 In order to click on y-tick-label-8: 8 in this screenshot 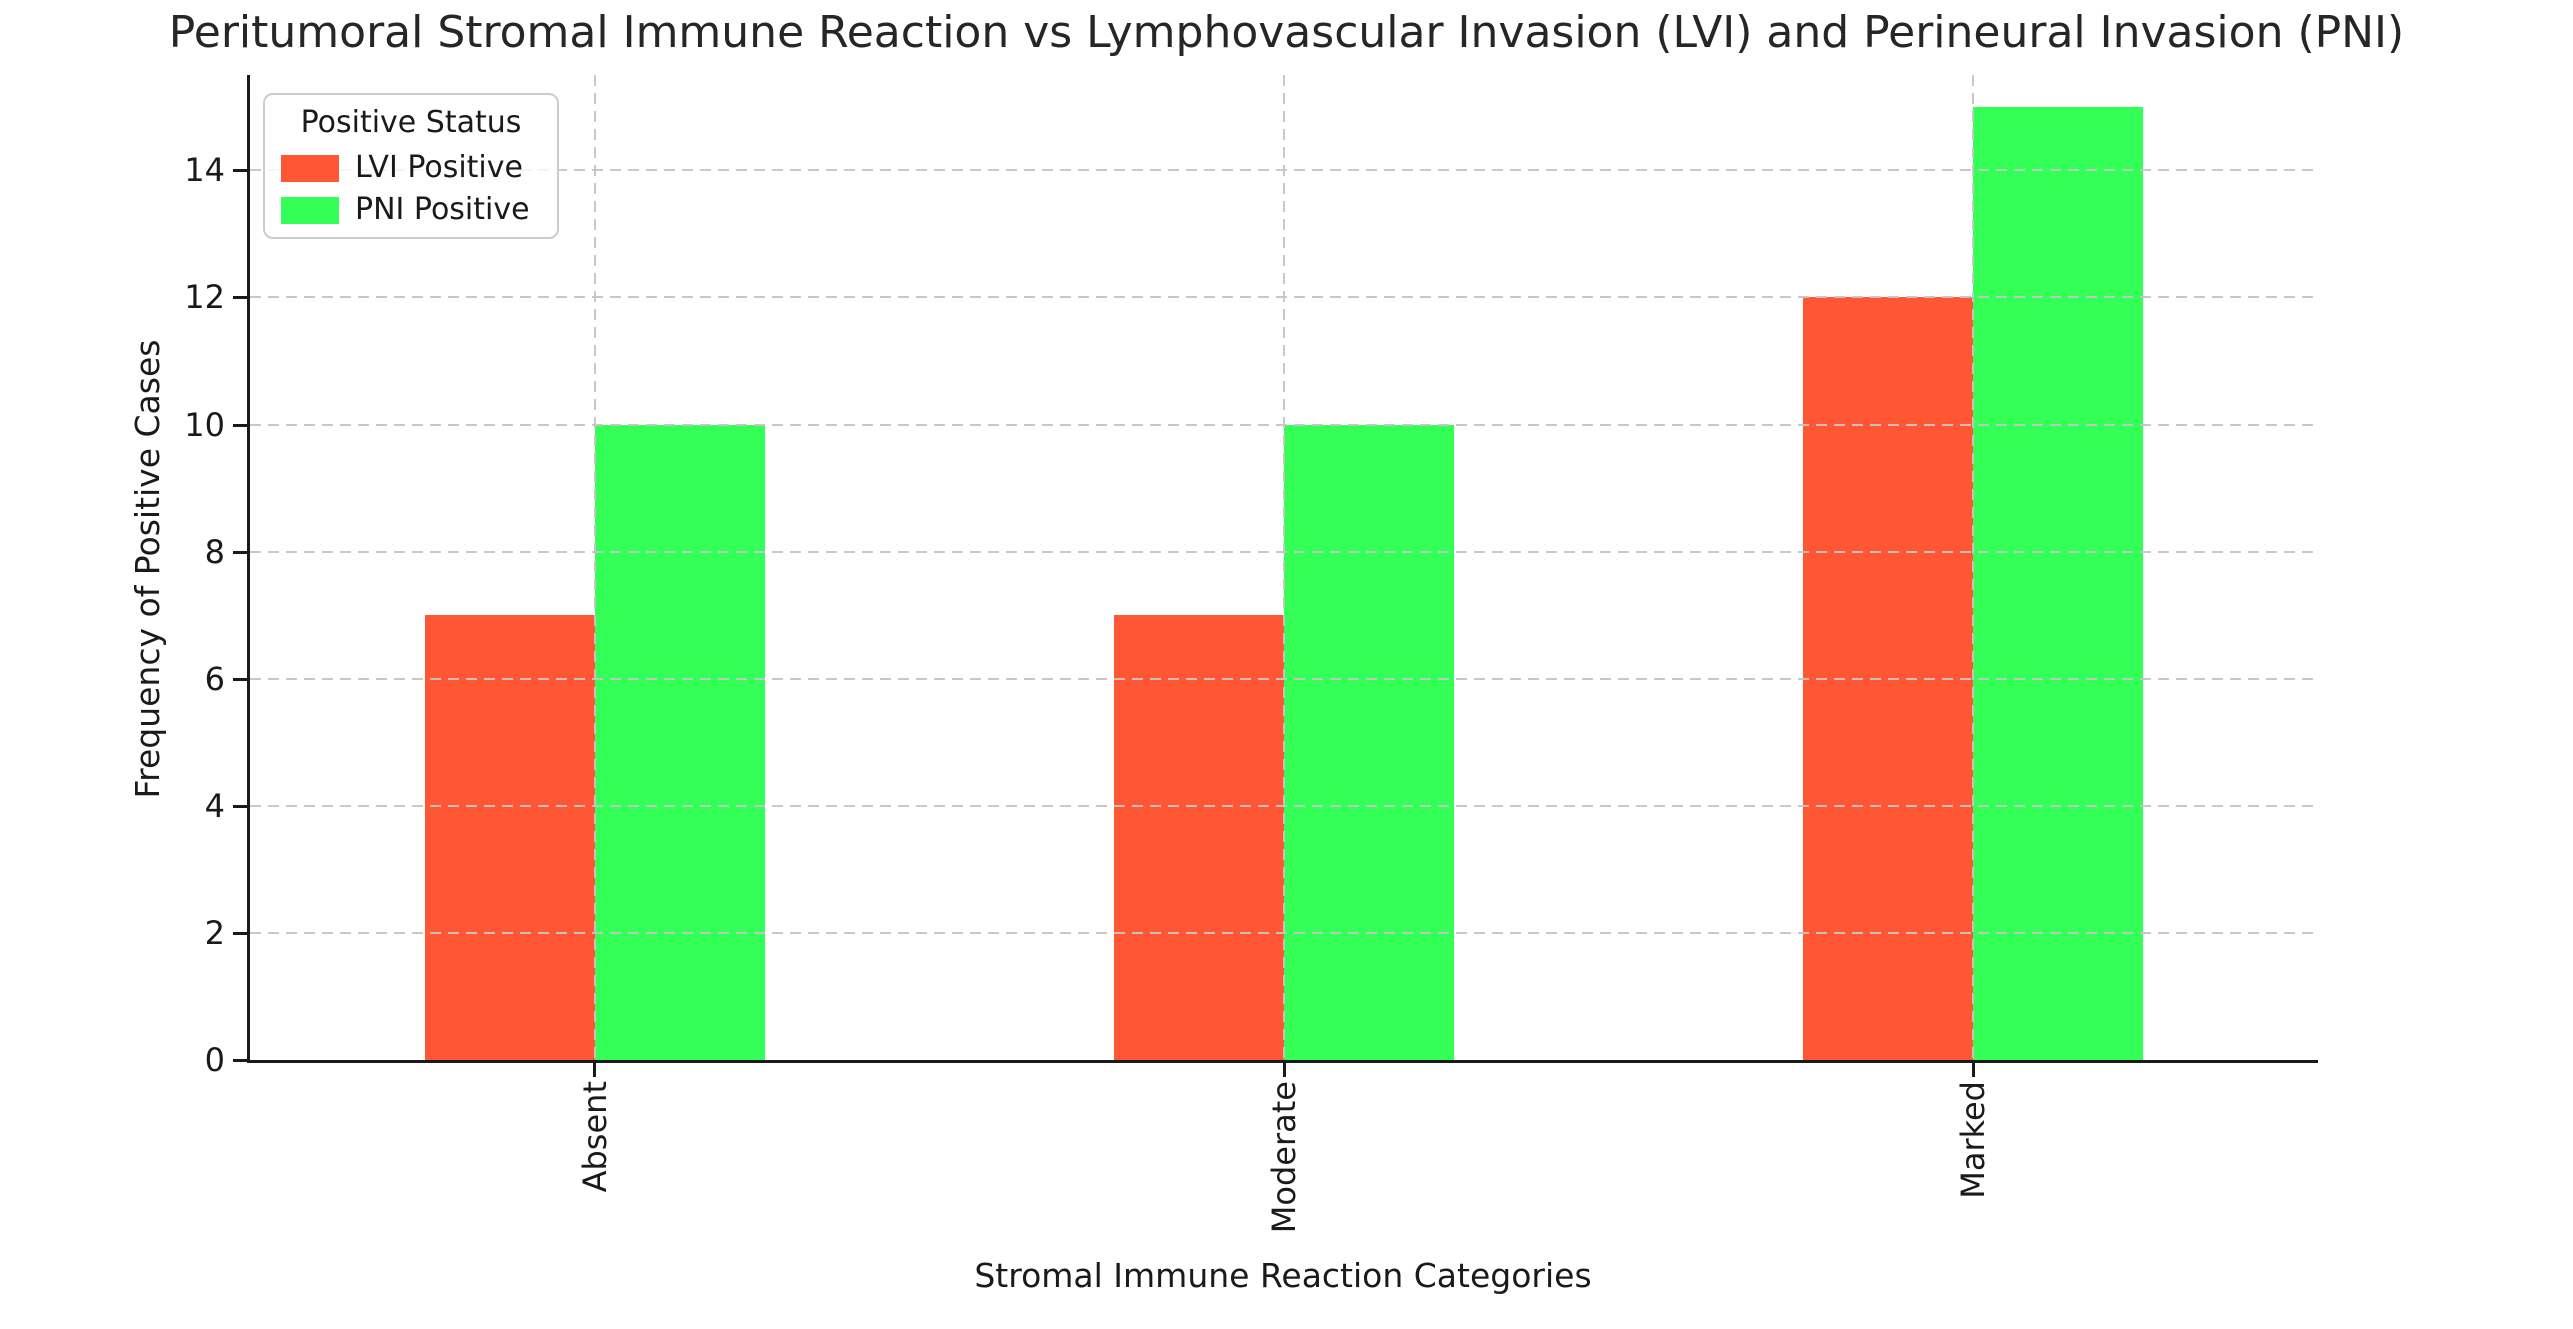, I will do `click(214, 551)`.